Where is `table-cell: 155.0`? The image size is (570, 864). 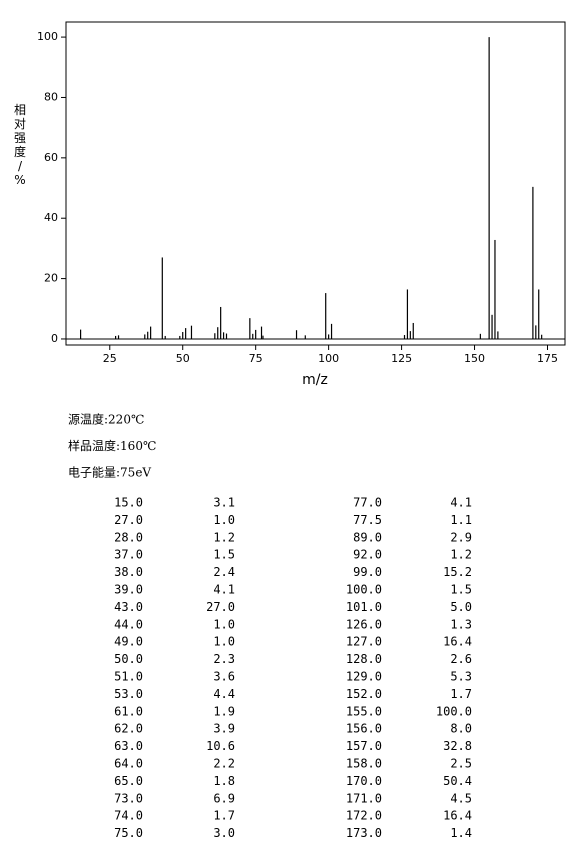
table-cell: 155.0 is located at coordinates (364, 711).